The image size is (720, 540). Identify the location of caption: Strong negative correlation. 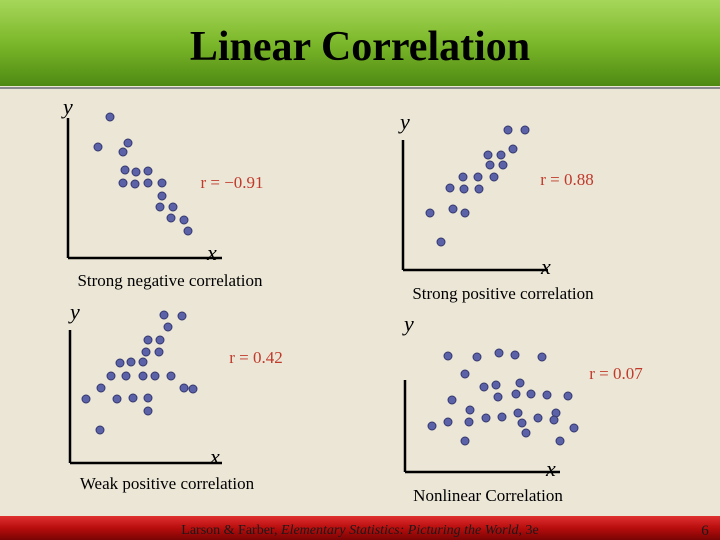
(170, 280).